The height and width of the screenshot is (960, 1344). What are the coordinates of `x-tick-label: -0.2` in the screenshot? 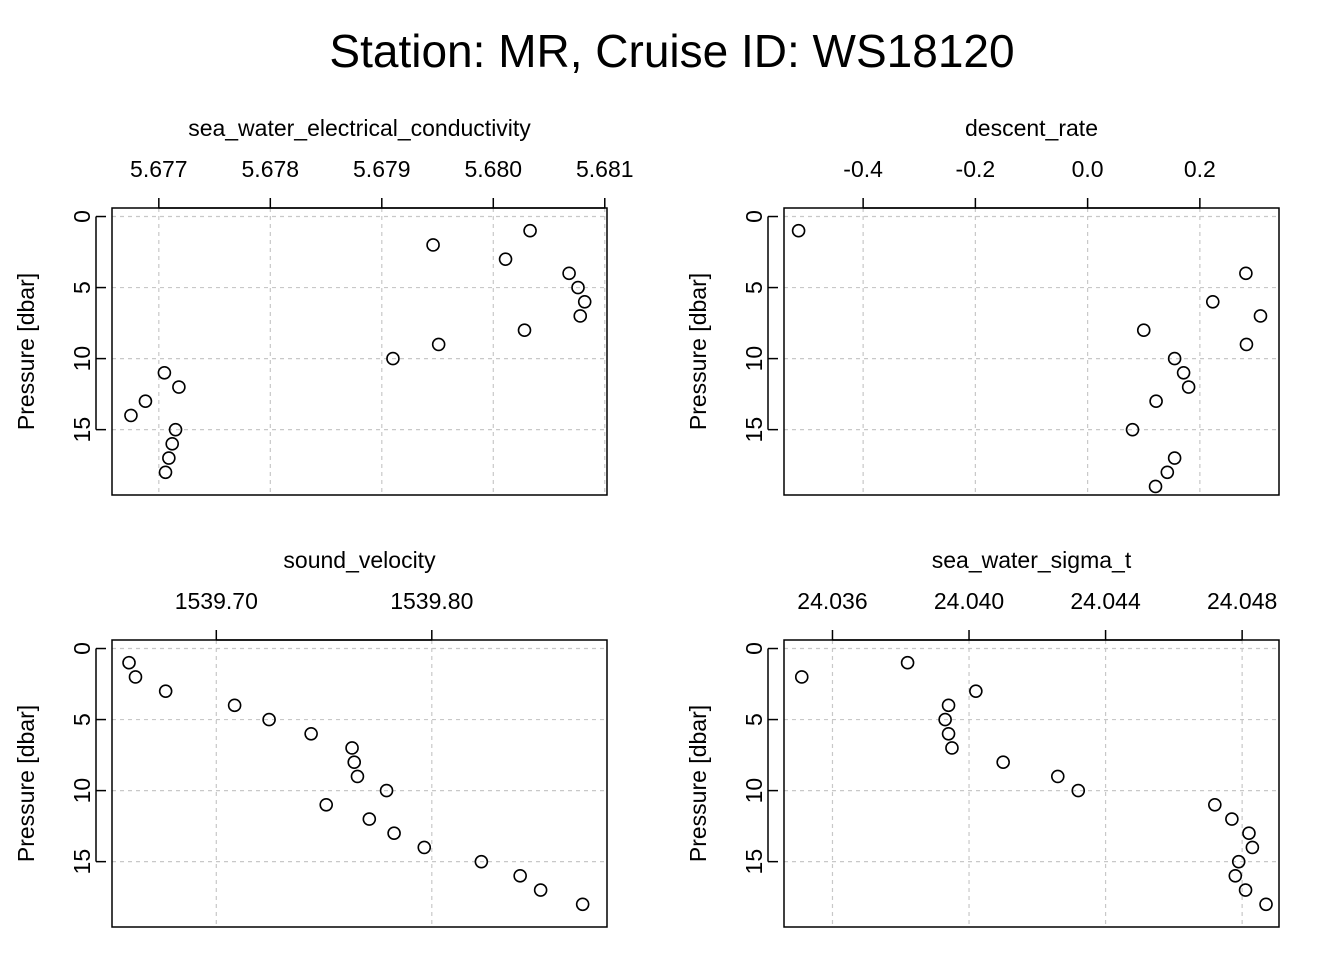 It's located at (976, 169).